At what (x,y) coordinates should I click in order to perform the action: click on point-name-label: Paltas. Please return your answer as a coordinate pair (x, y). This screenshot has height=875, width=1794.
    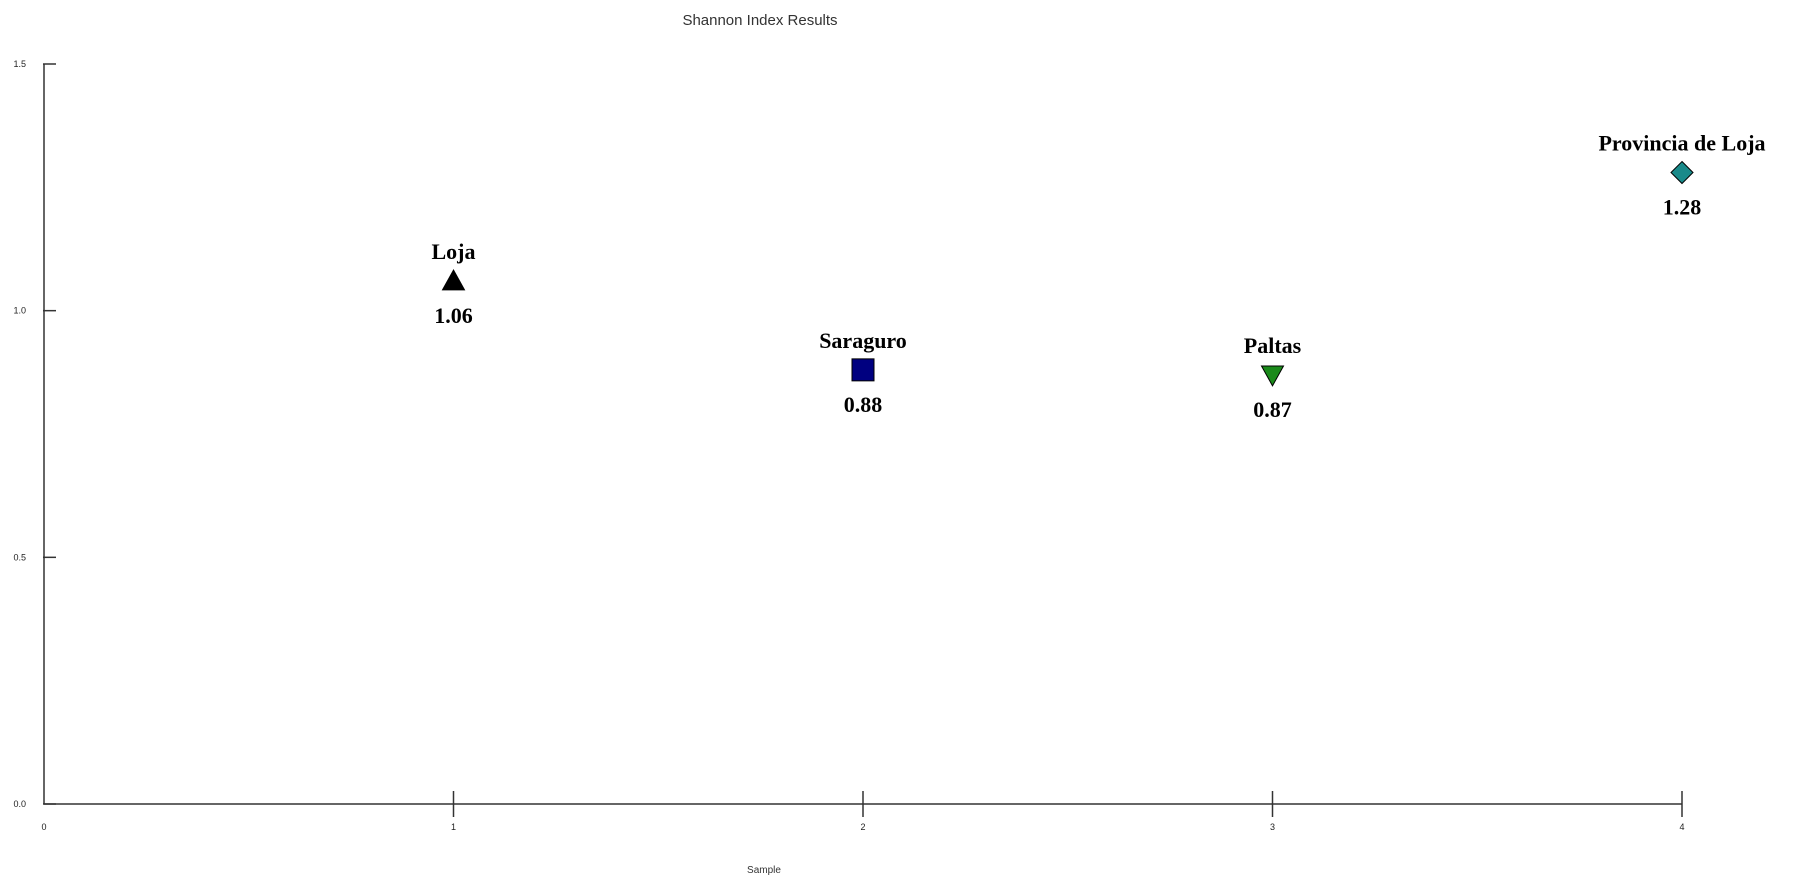
    Looking at the image, I should click on (1273, 345).